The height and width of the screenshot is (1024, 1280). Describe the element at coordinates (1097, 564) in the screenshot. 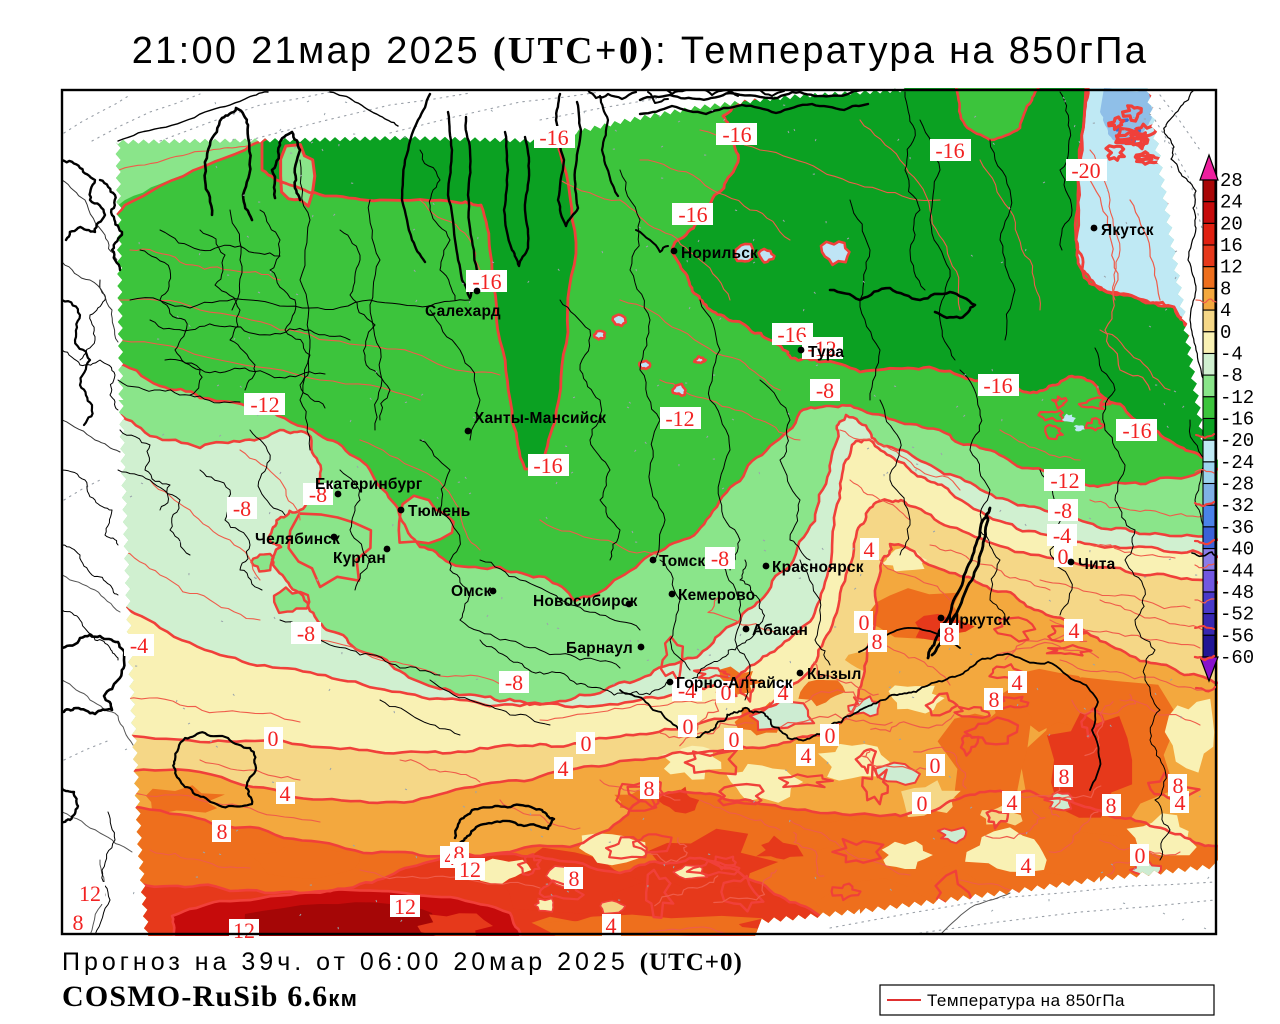

I see `svg-text: Чита` at that location.